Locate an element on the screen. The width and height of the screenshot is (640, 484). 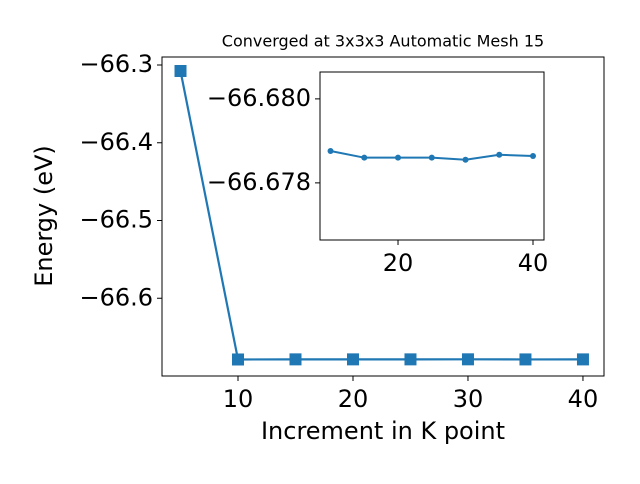
y-tick-label: −66.680 is located at coordinates (259, 98).